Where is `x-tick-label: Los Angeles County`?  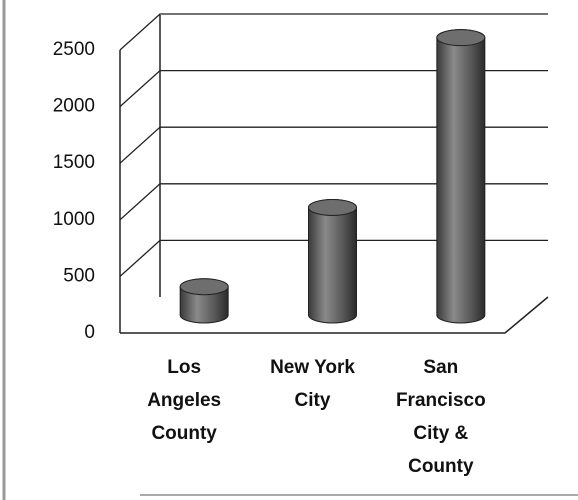
x-tick-label: Los Angeles County is located at coordinates (184, 400).